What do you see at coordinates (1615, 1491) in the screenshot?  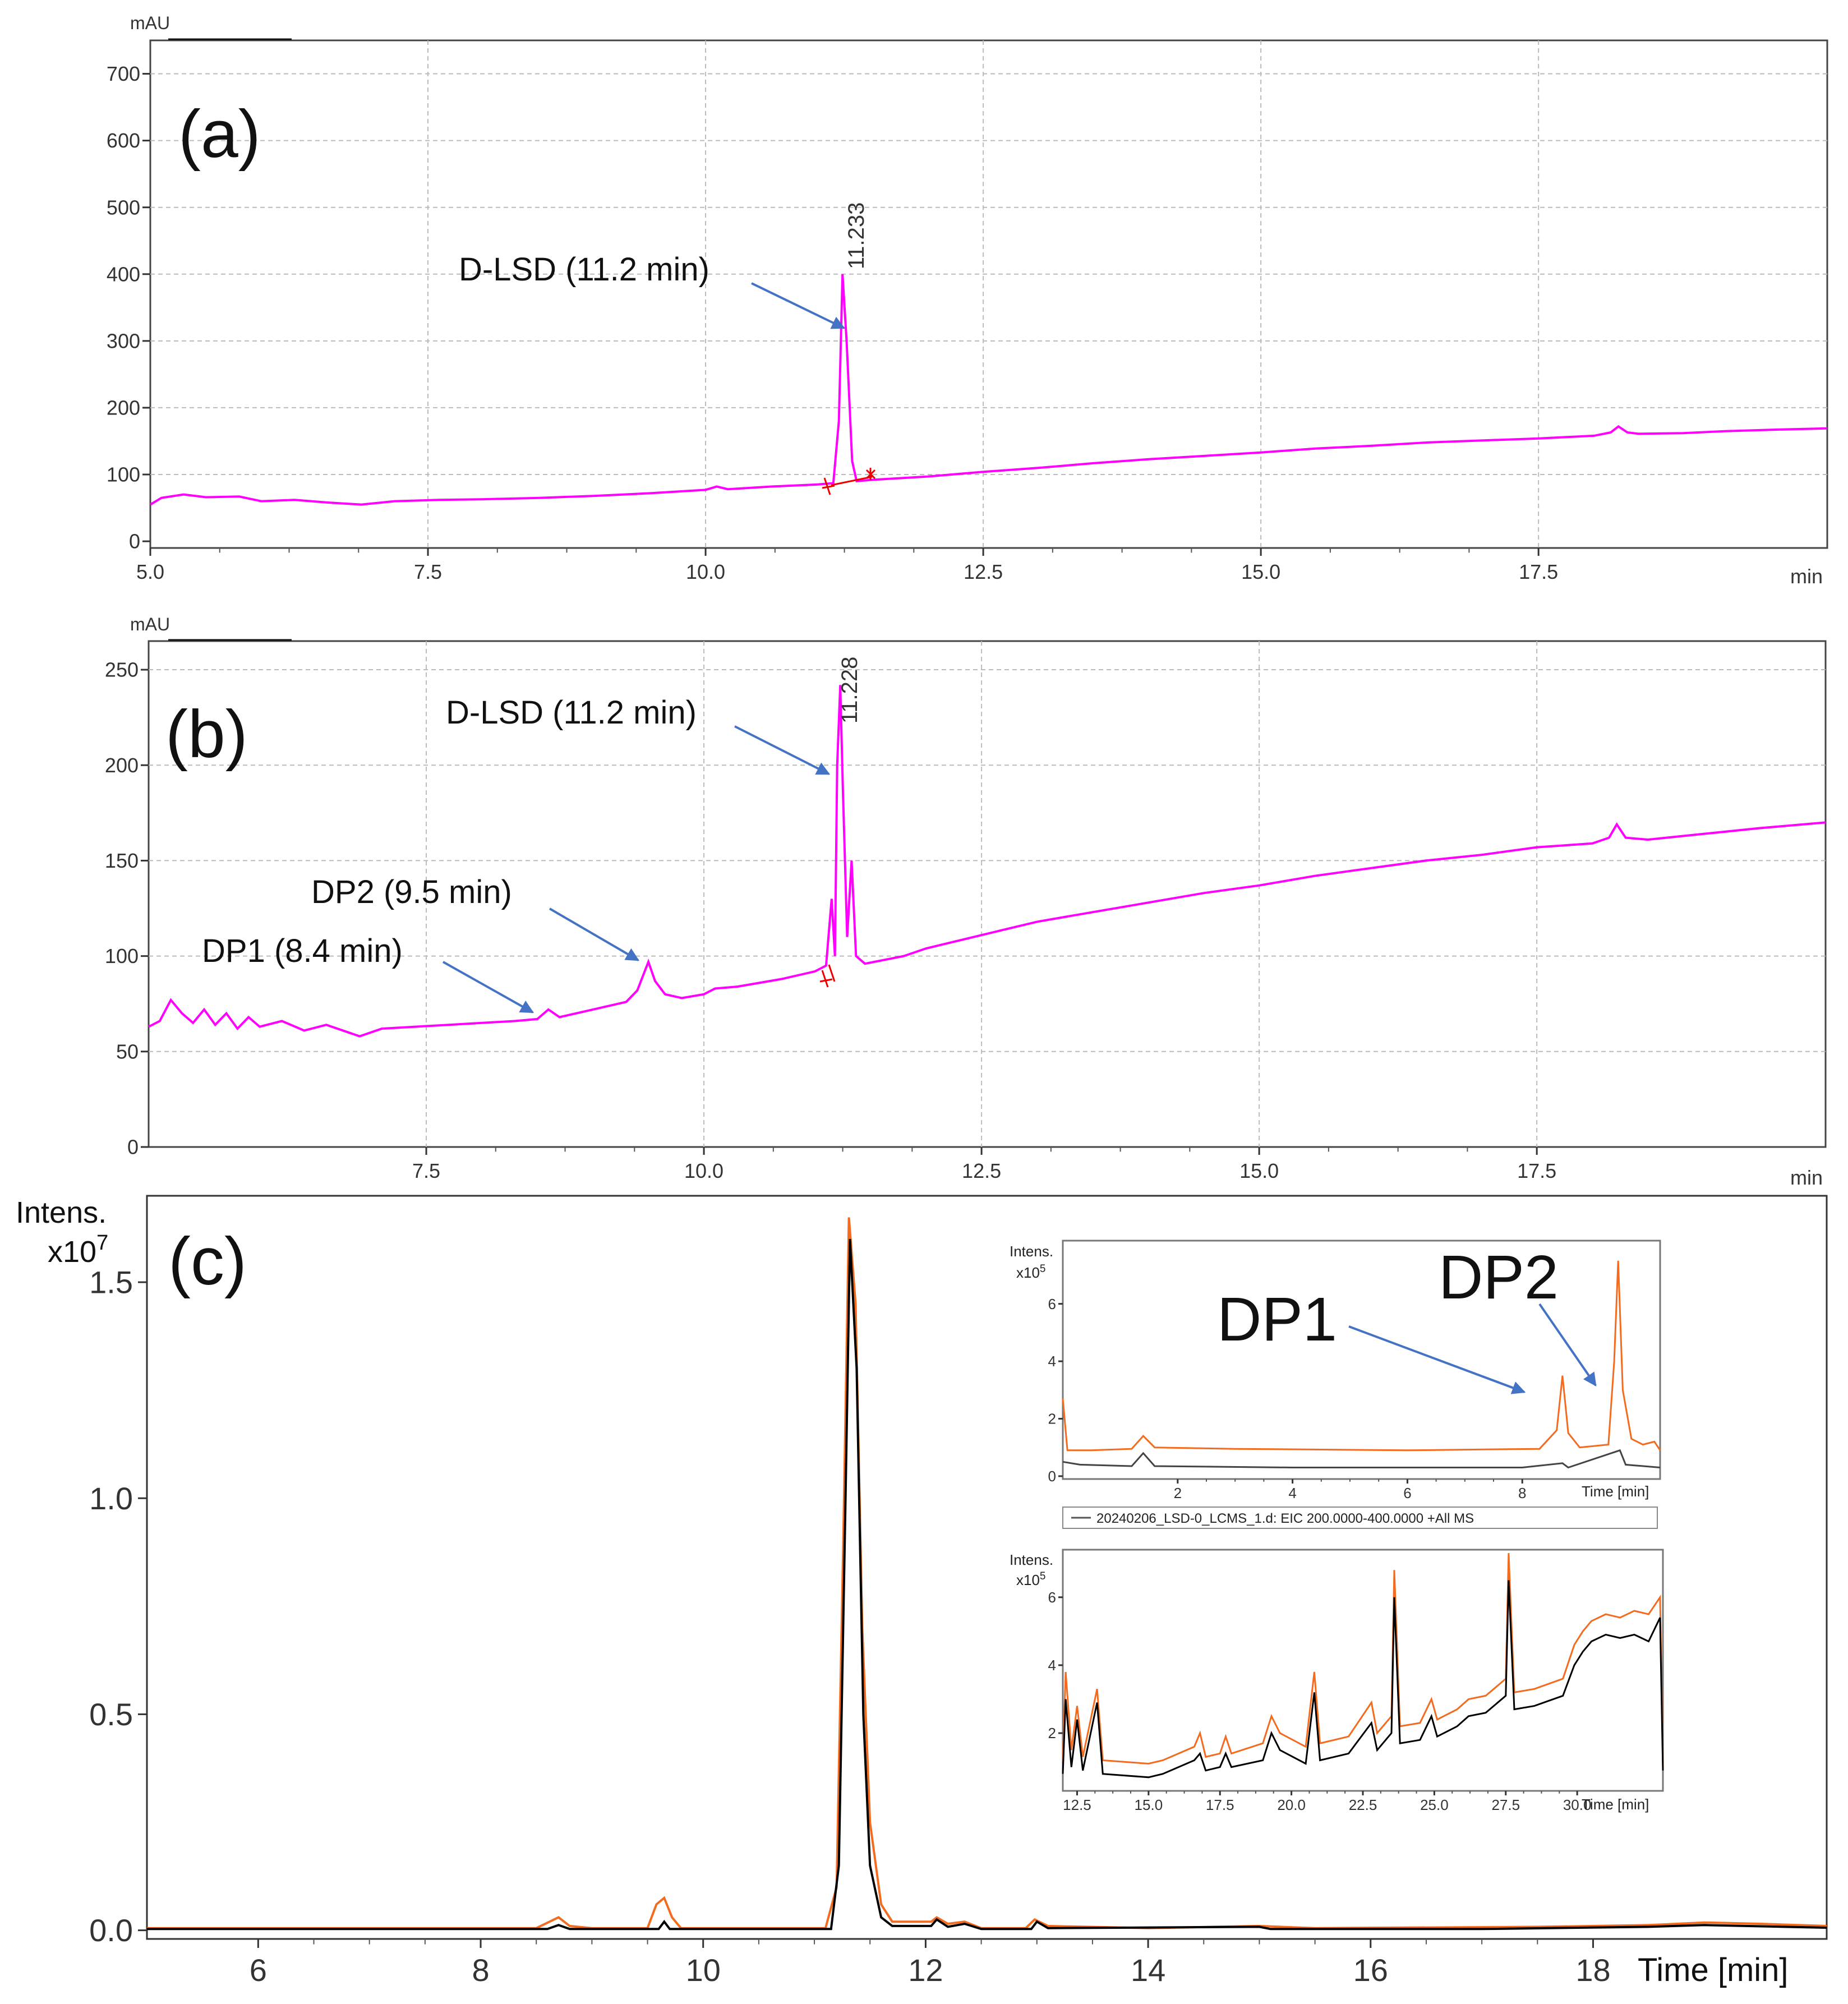 I see `inset-top-x-unit: Time [min]` at bounding box center [1615, 1491].